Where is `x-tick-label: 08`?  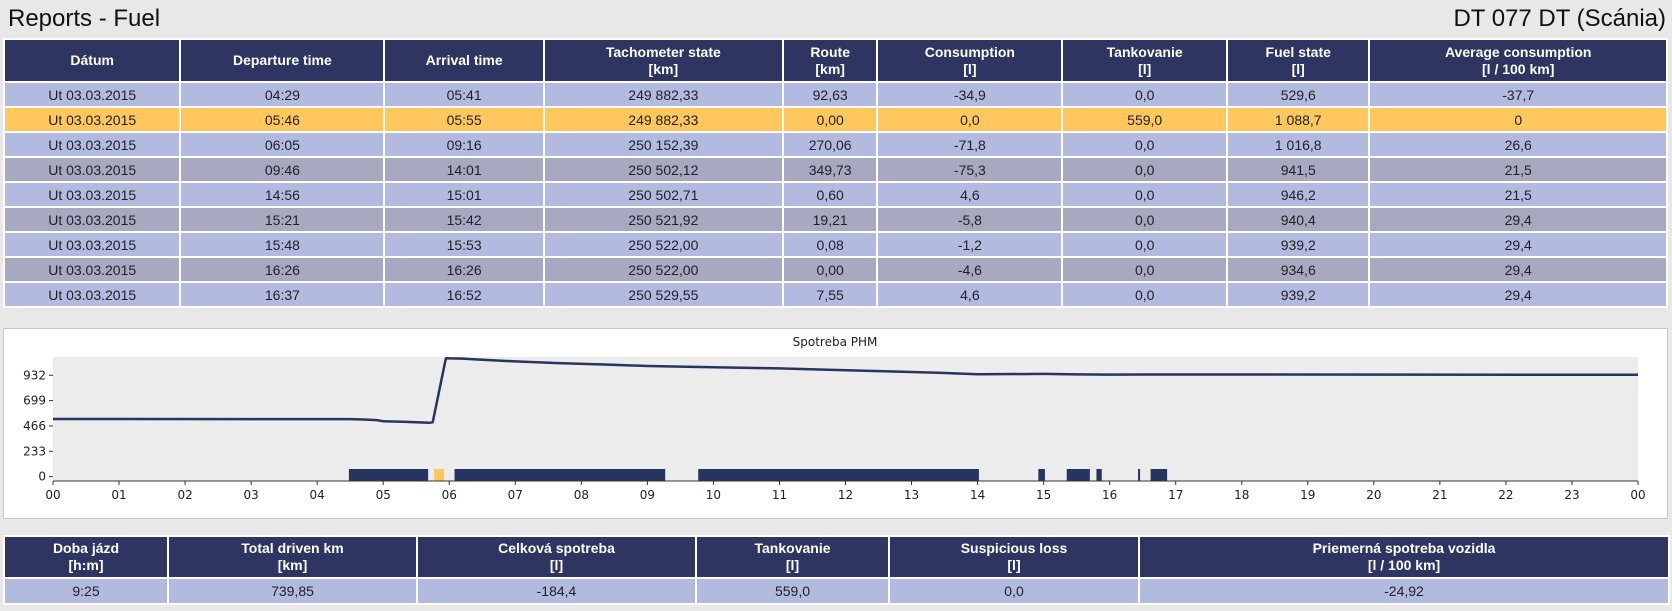 x-tick-label: 08 is located at coordinates (581, 495).